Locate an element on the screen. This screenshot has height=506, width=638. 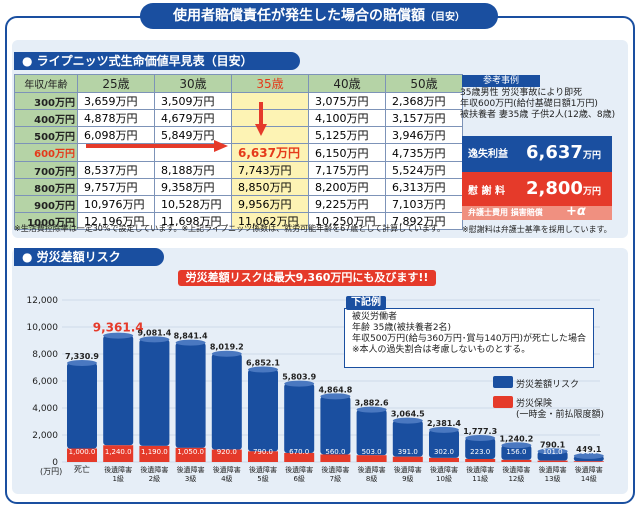
category-label: 4級 is located at coordinates (226, 478).